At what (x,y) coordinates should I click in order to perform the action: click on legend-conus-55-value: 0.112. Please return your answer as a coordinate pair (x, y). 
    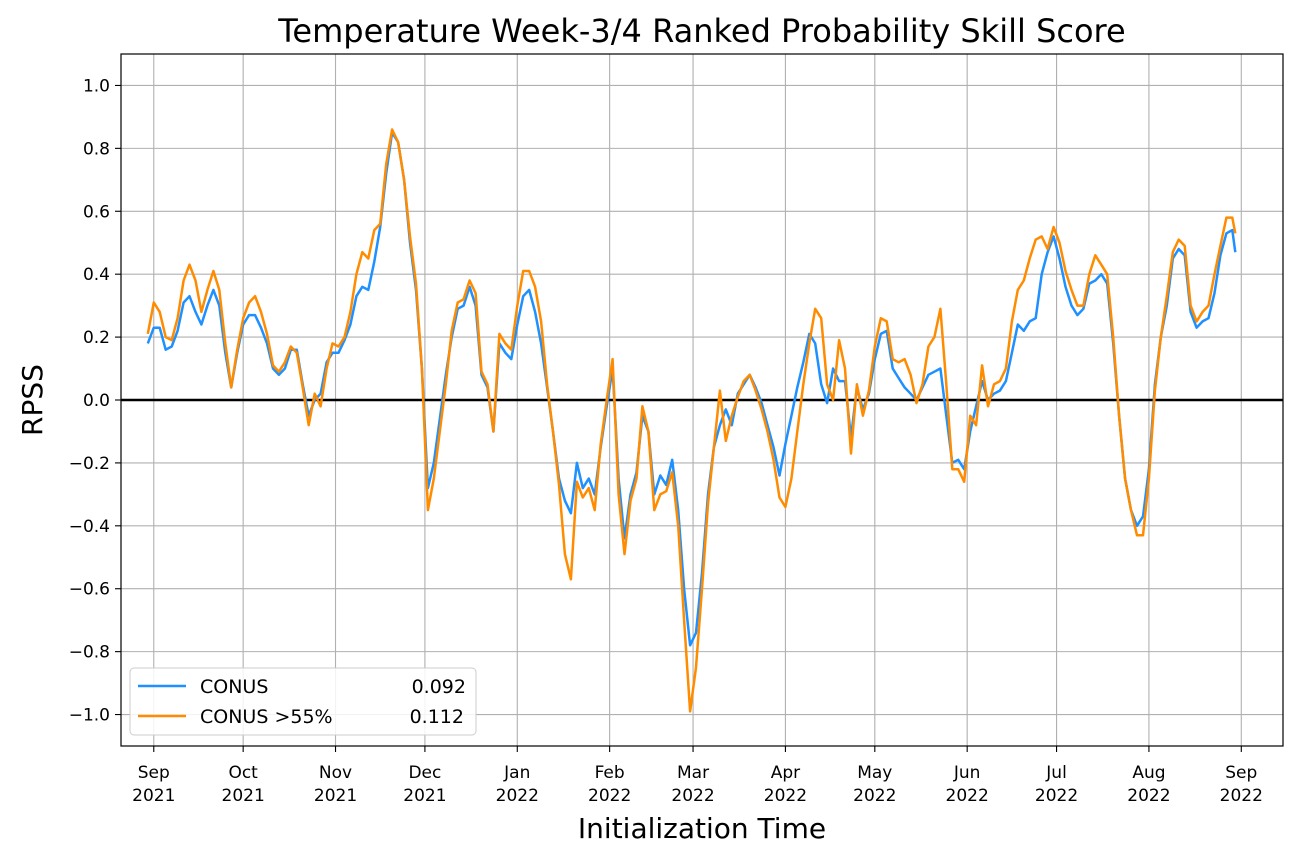
    Looking at the image, I should click on (437, 717).